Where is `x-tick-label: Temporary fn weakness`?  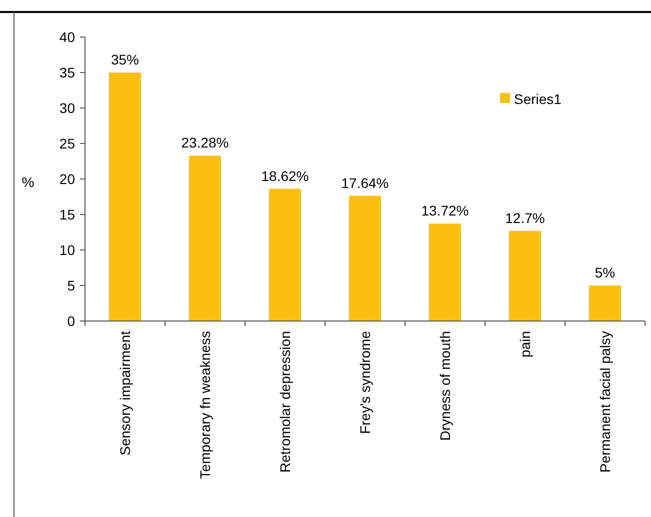 x-tick-label: Temporary fn weakness is located at coordinates (205, 405).